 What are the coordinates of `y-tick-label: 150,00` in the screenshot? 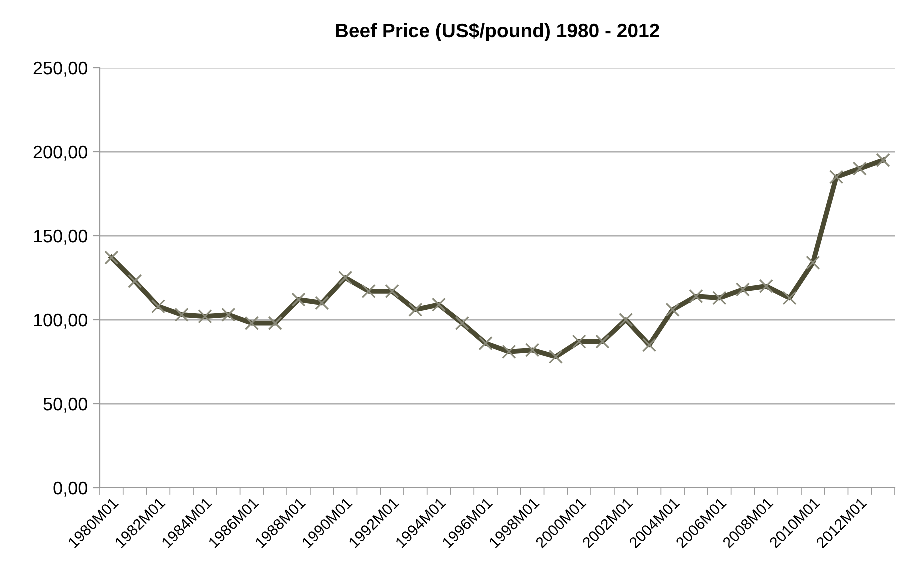 It's located at (61, 237).